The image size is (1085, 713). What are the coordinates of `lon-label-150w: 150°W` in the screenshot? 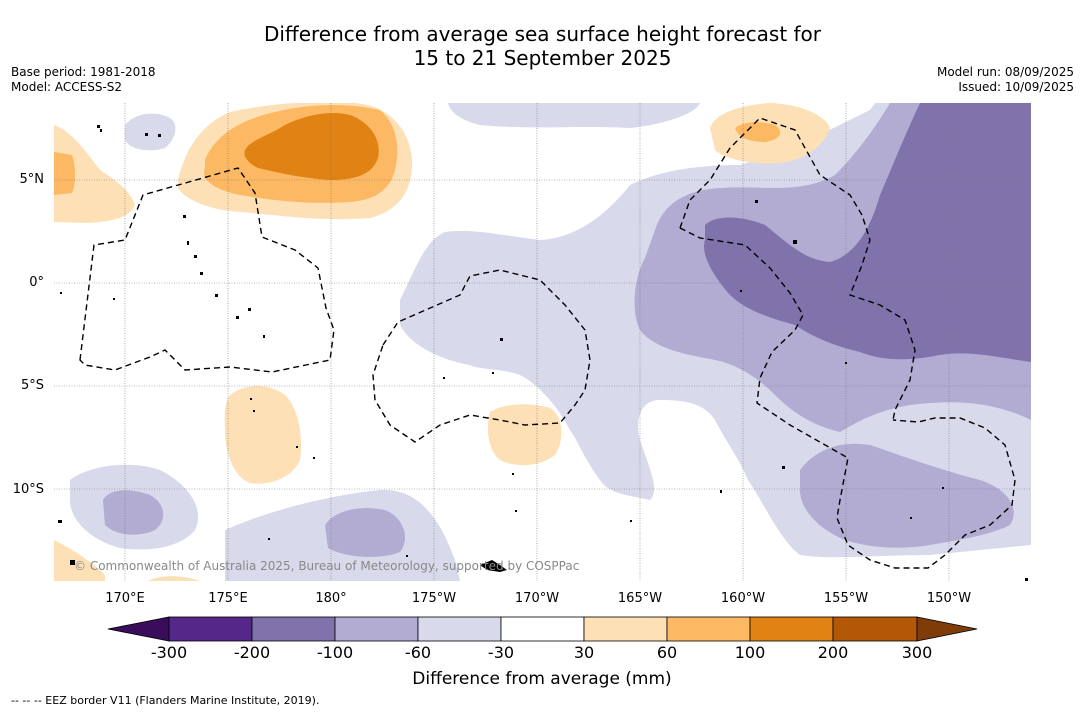 It's located at (949, 598).